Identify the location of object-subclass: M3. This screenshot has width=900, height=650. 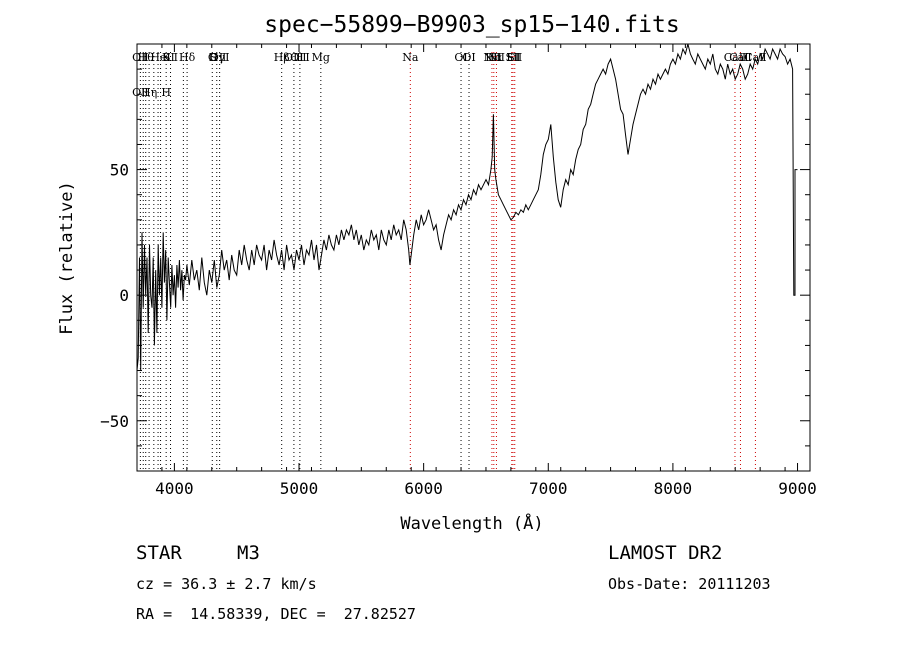
(248, 553).